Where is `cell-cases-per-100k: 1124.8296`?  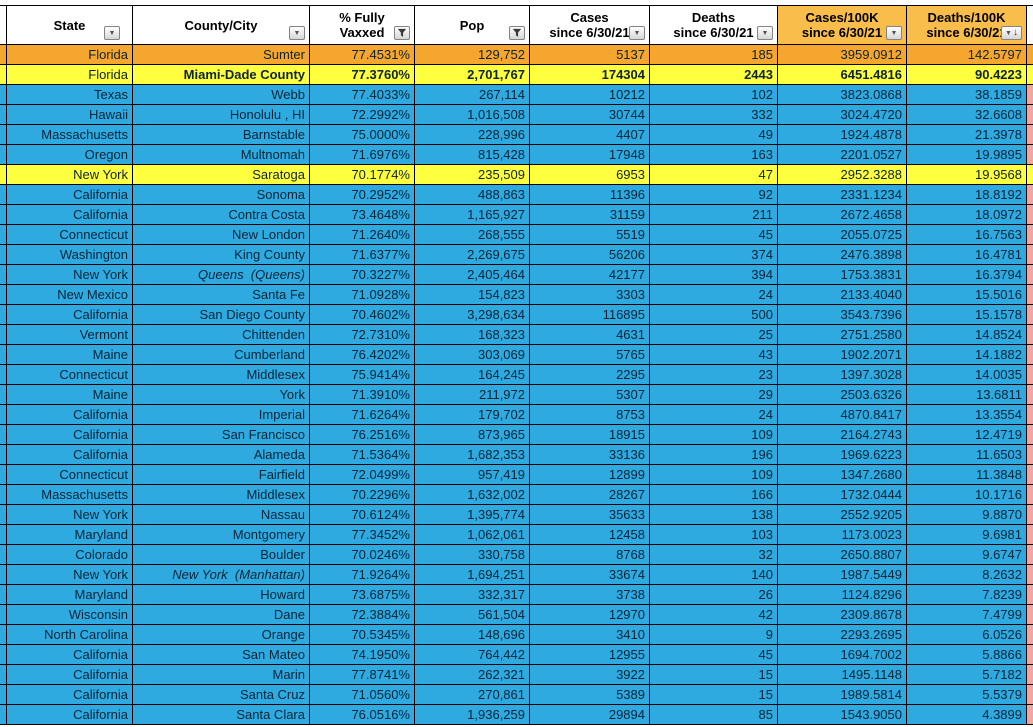 cell-cases-per-100k: 1124.8296 is located at coordinates (842, 594).